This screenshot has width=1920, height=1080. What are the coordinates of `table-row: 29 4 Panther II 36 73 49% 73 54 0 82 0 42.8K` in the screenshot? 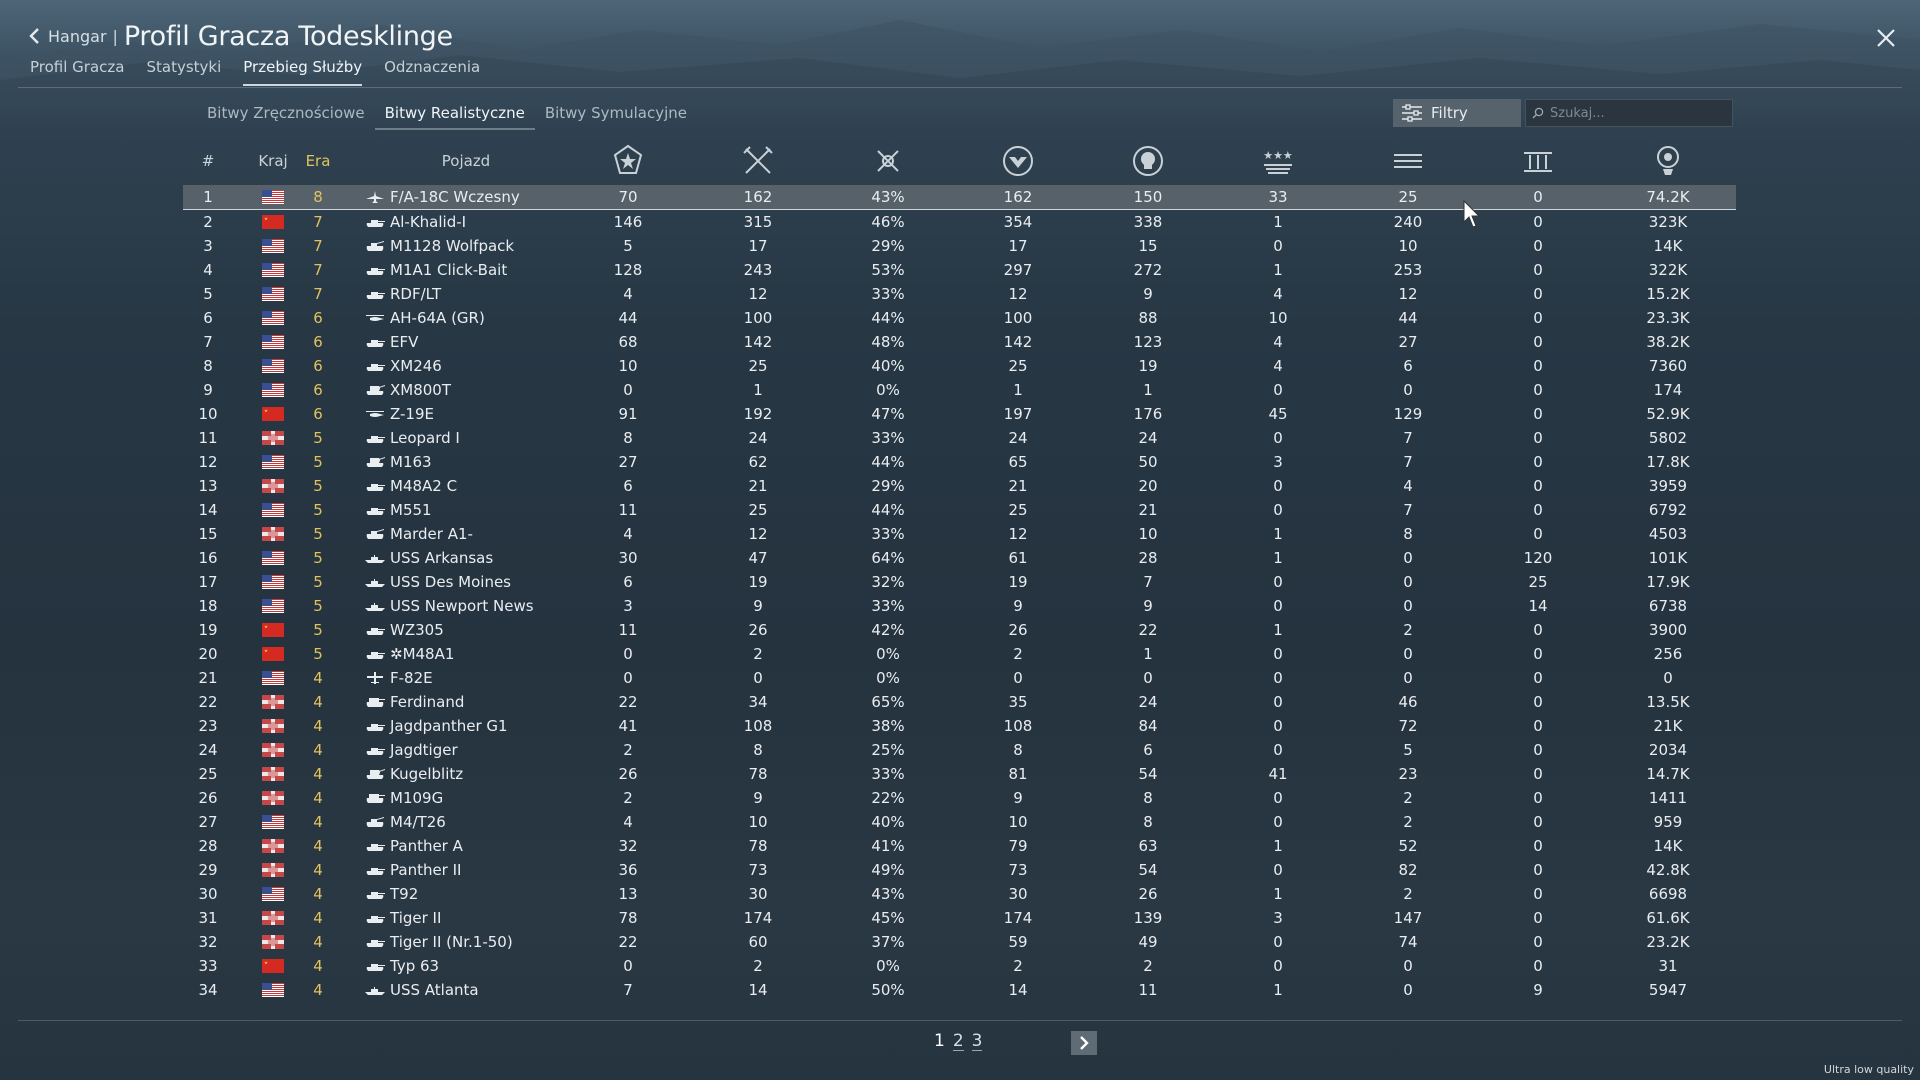 It's located at (959, 870).